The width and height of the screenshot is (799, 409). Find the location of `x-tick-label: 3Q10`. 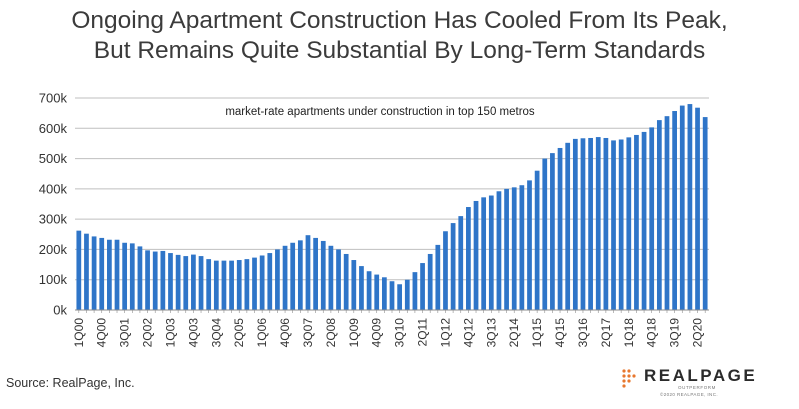

x-tick-label: 3Q10 is located at coordinates (400, 333).